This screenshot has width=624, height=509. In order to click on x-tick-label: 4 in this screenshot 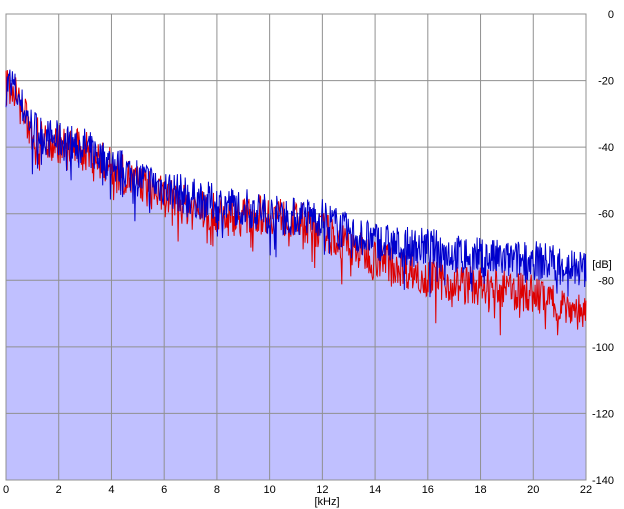, I will do `click(111, 490)`.